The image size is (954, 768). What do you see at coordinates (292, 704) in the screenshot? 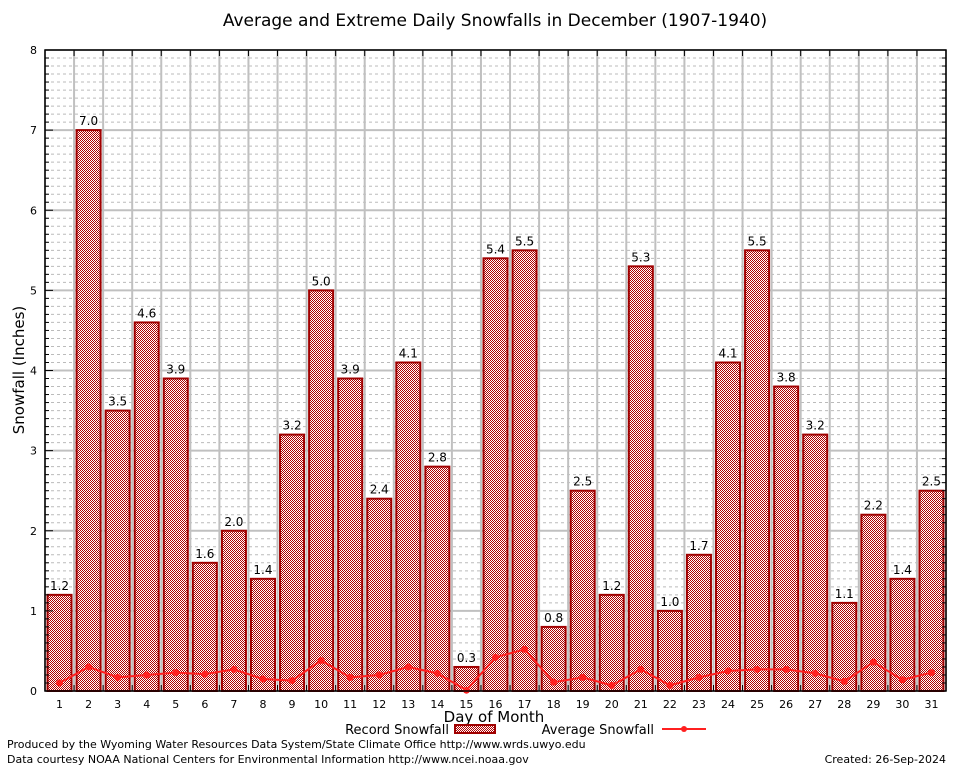
I see `x-tick-label: 9` at bounding box center [292, 704].